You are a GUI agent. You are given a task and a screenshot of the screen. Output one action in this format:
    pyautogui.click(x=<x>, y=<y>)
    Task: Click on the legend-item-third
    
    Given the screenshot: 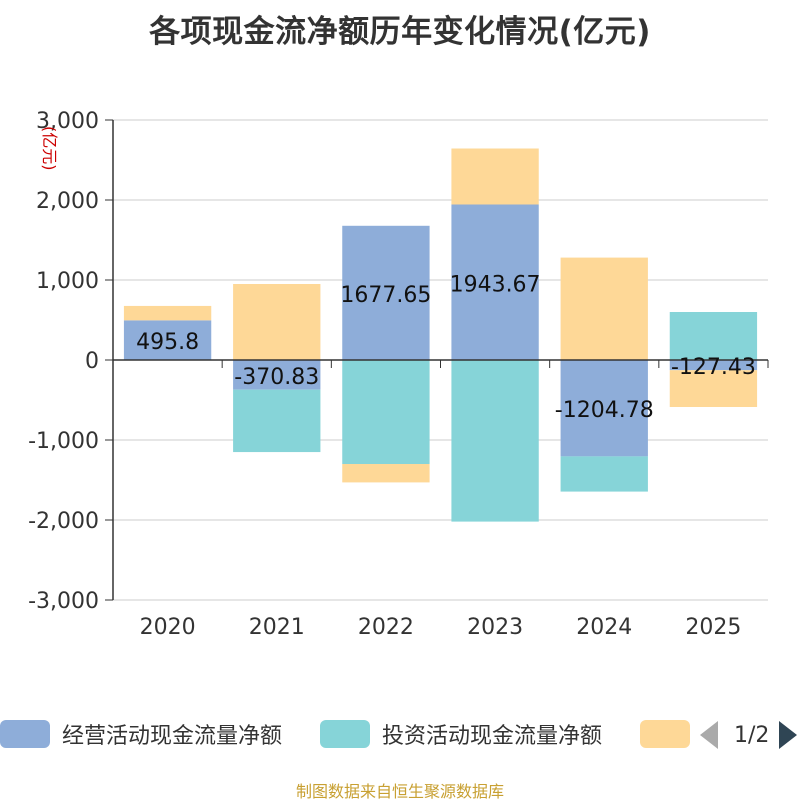 What is the action you would take?
    pyautogui.click(x=671, y=734)
    